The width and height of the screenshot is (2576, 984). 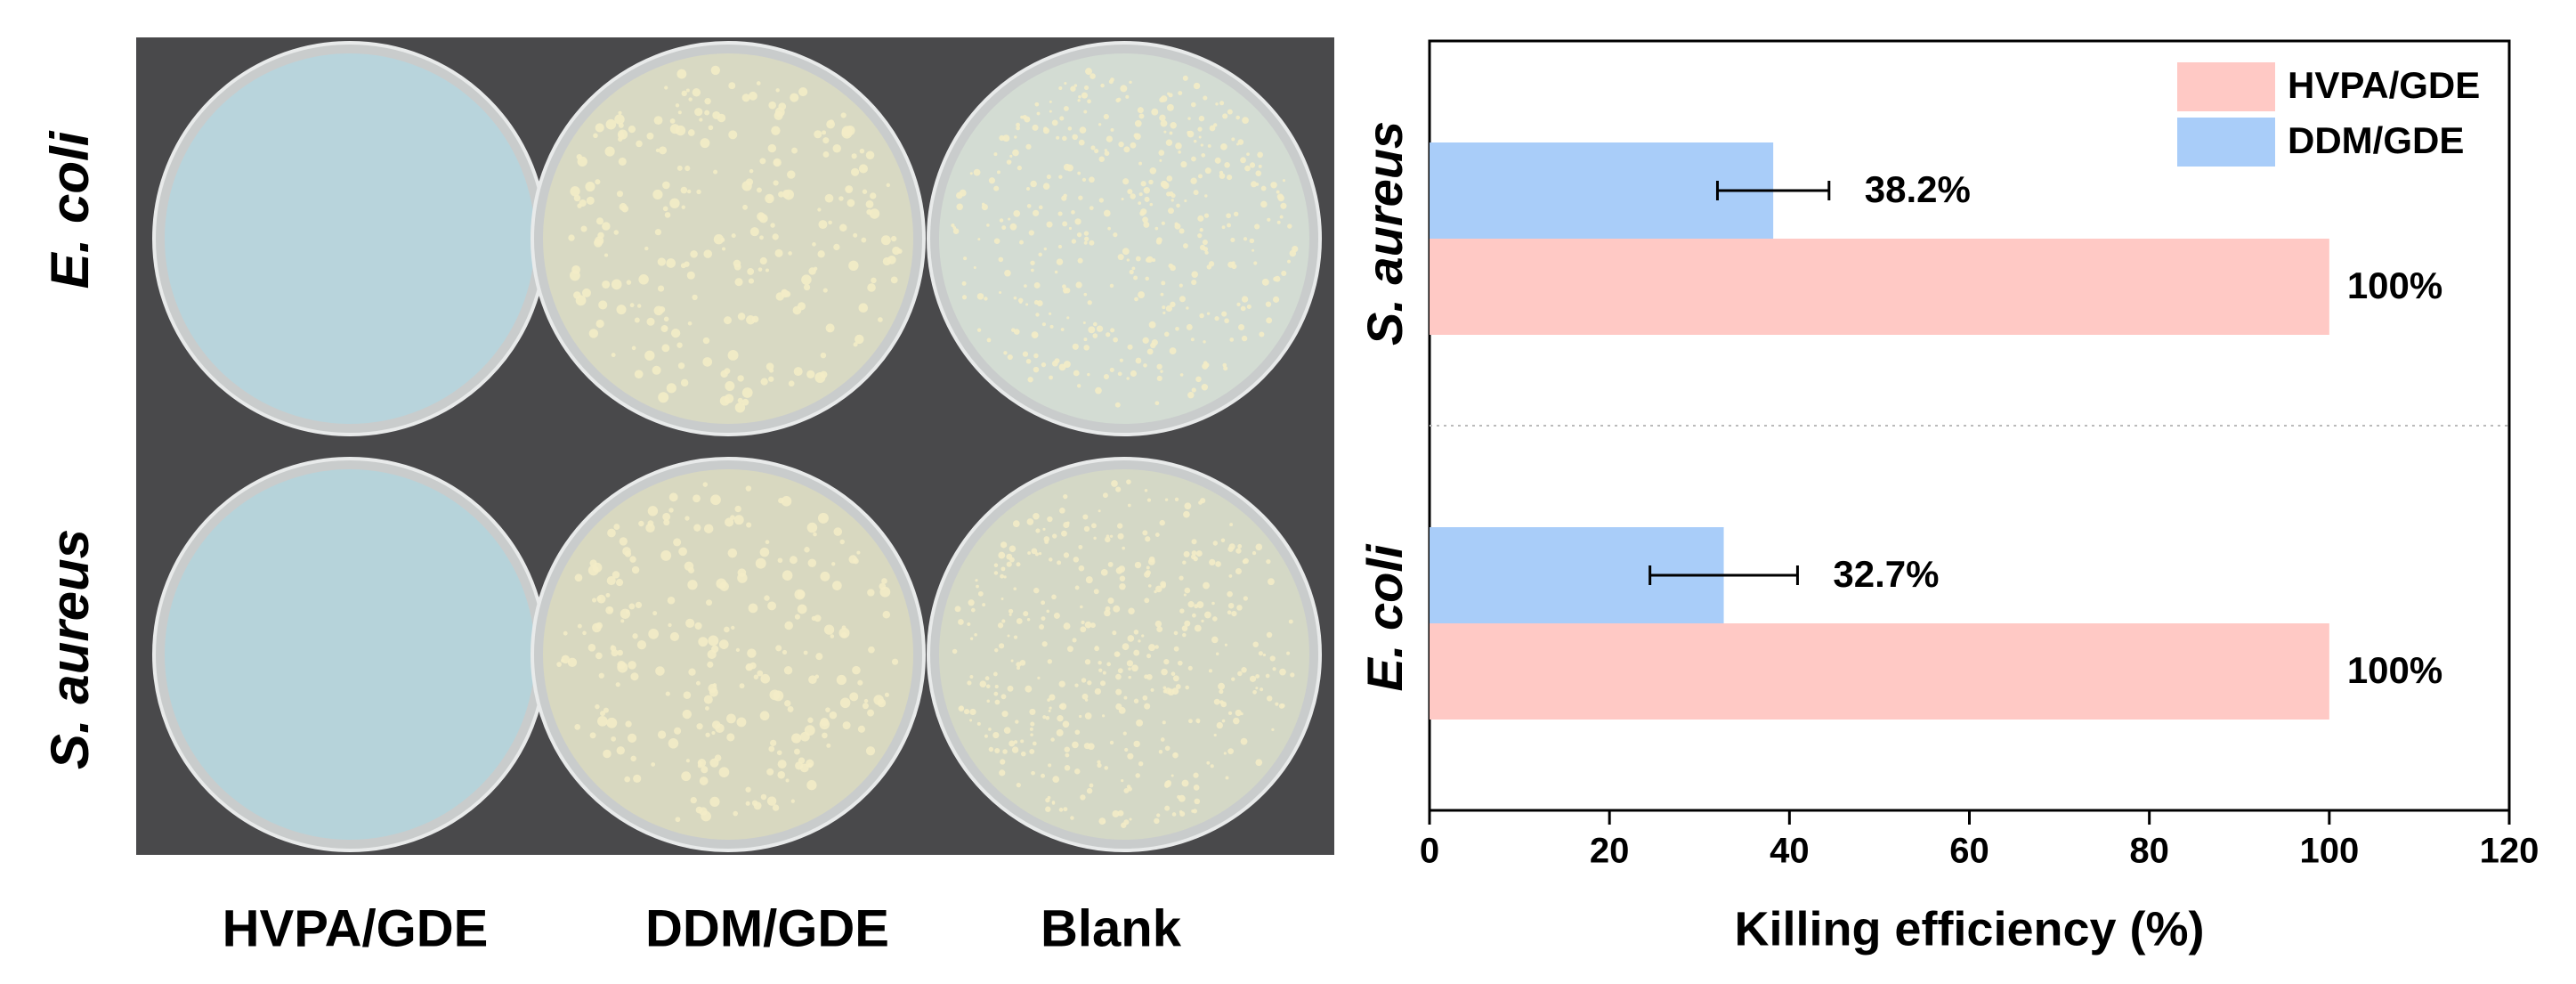 What do you see at coordinates (356, 928) in the screenshot?
I see `column-label: HVPA/GDE` at bounding box center [356, 928].